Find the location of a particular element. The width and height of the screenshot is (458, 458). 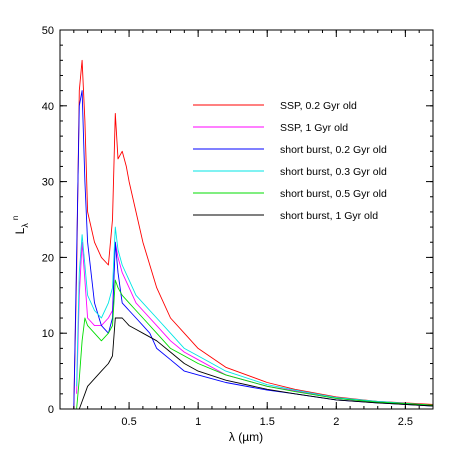

y-tick-label: 30 is located at coordinates (48, 183).